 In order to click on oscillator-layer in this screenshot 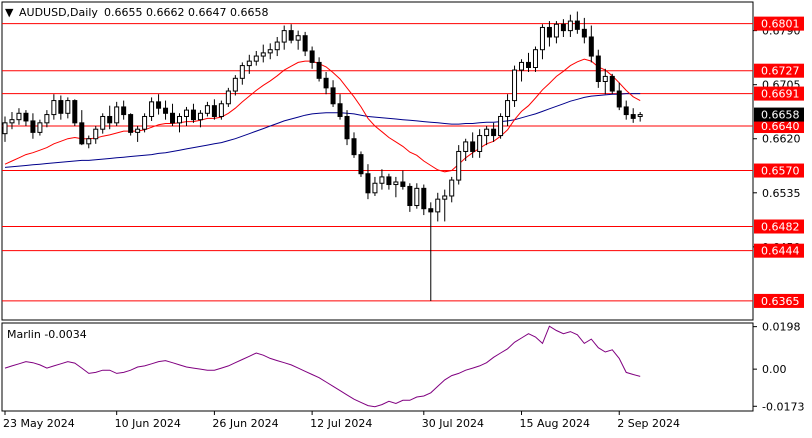, I will do `click(322, 366)`.